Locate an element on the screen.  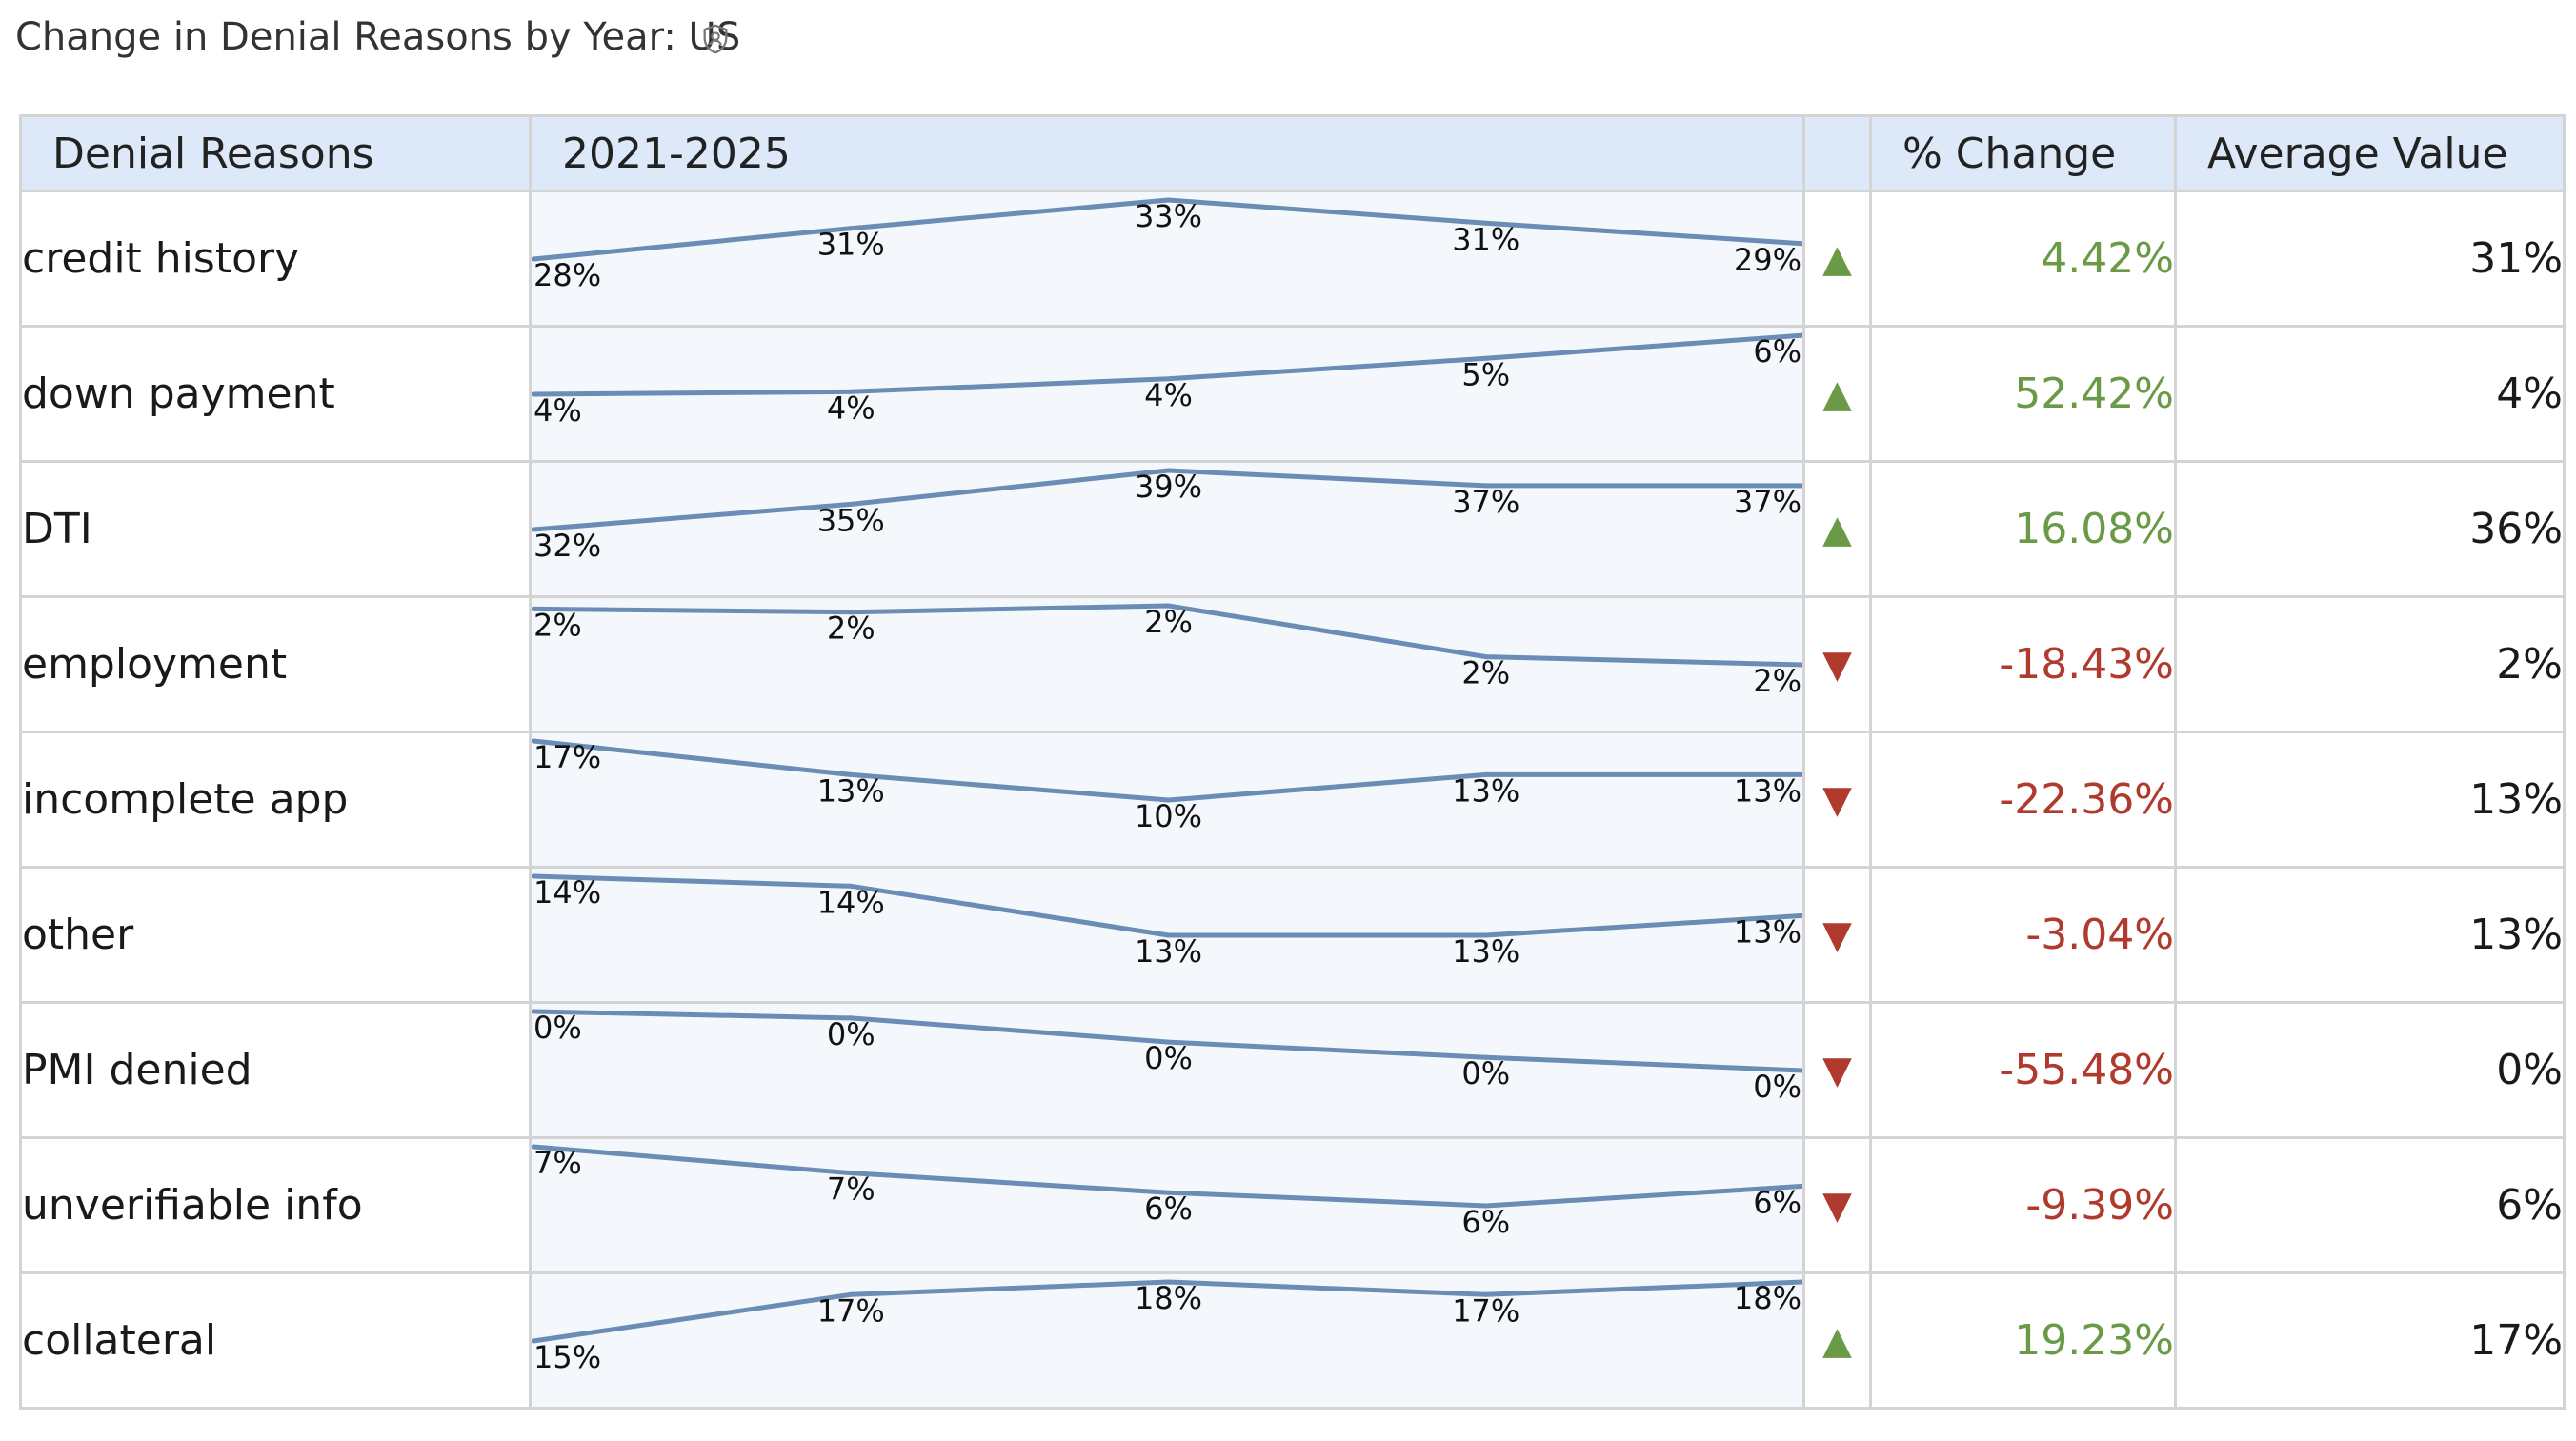
table-row: PMI denied 0% 0% 0% 0% 0% ▼ -55.48% 0% is located at coordinates (1292, 1070).